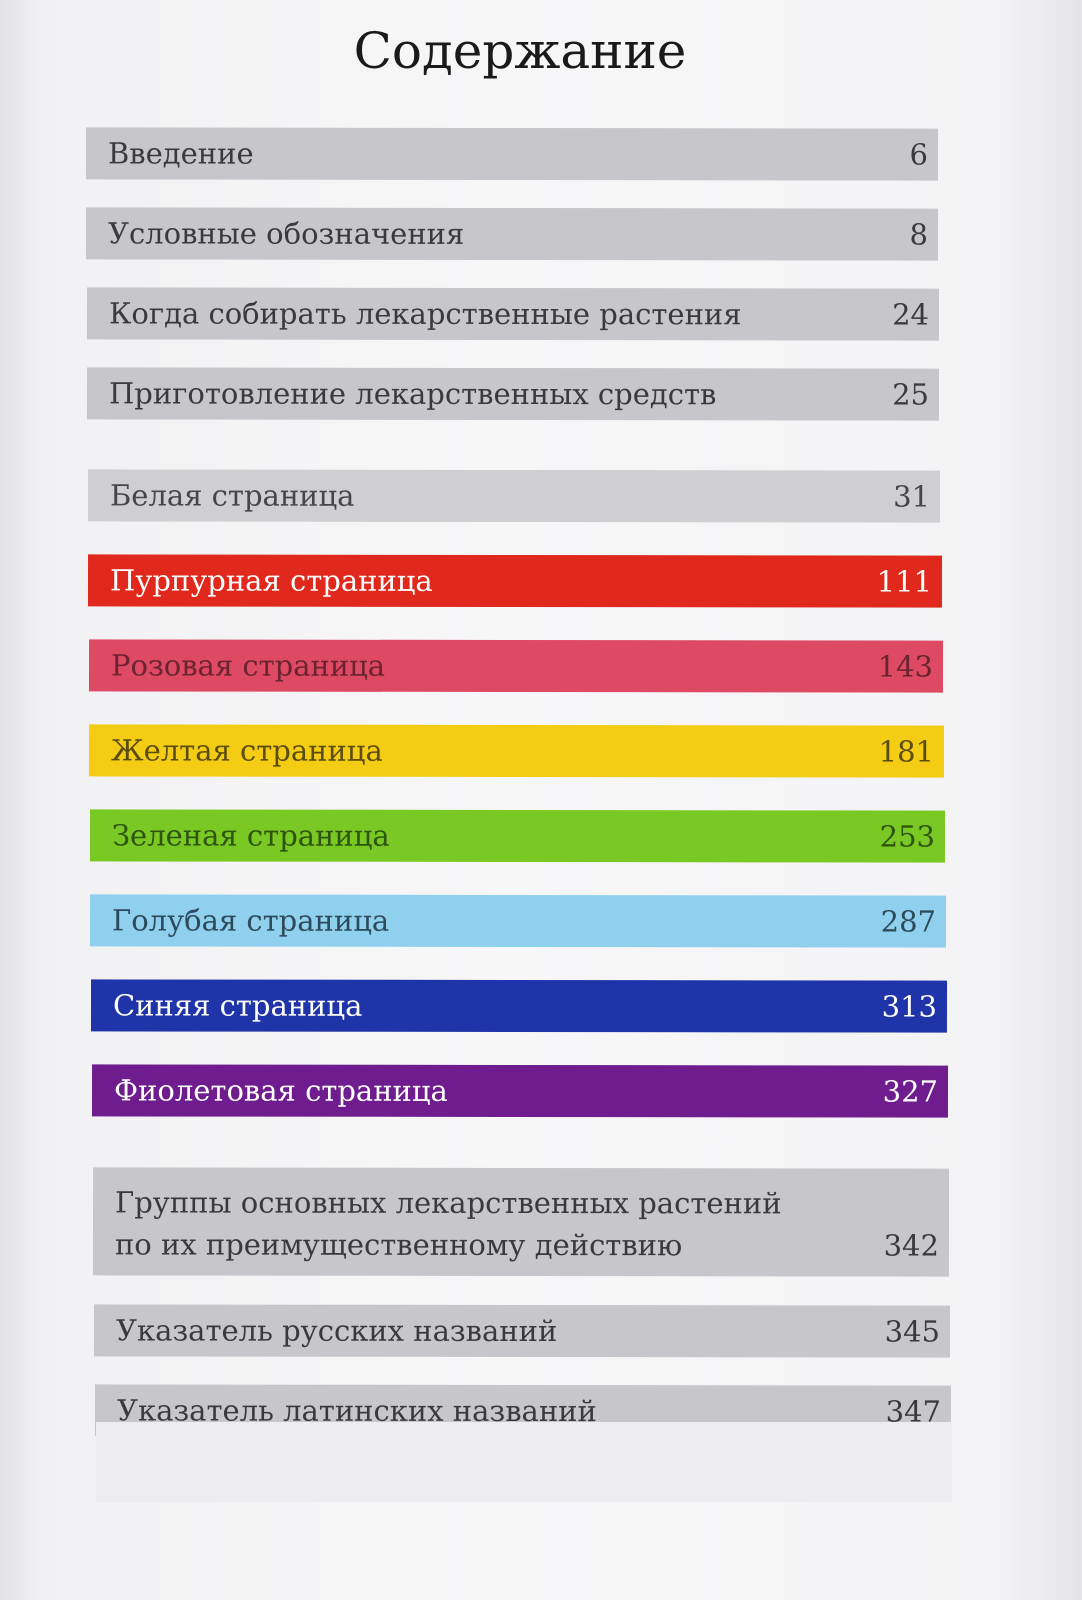 This screenshot has width=1082, height=1600. Describe the element at coordinates (518, 921) in the screenshot. I see `toc-entry-light-blue-page: Голубая страница 287` at that location.